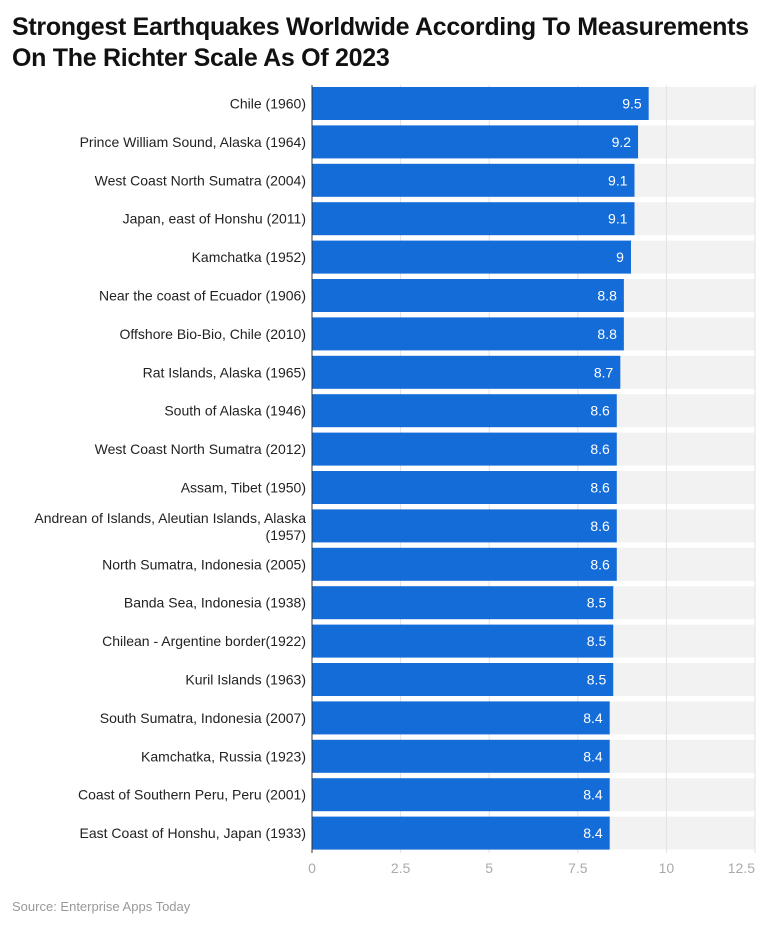  Describe the element at coordinates (204, 641) in the screenshot. I see `category-label: Chilean - Argentine border(1922)` at that location.